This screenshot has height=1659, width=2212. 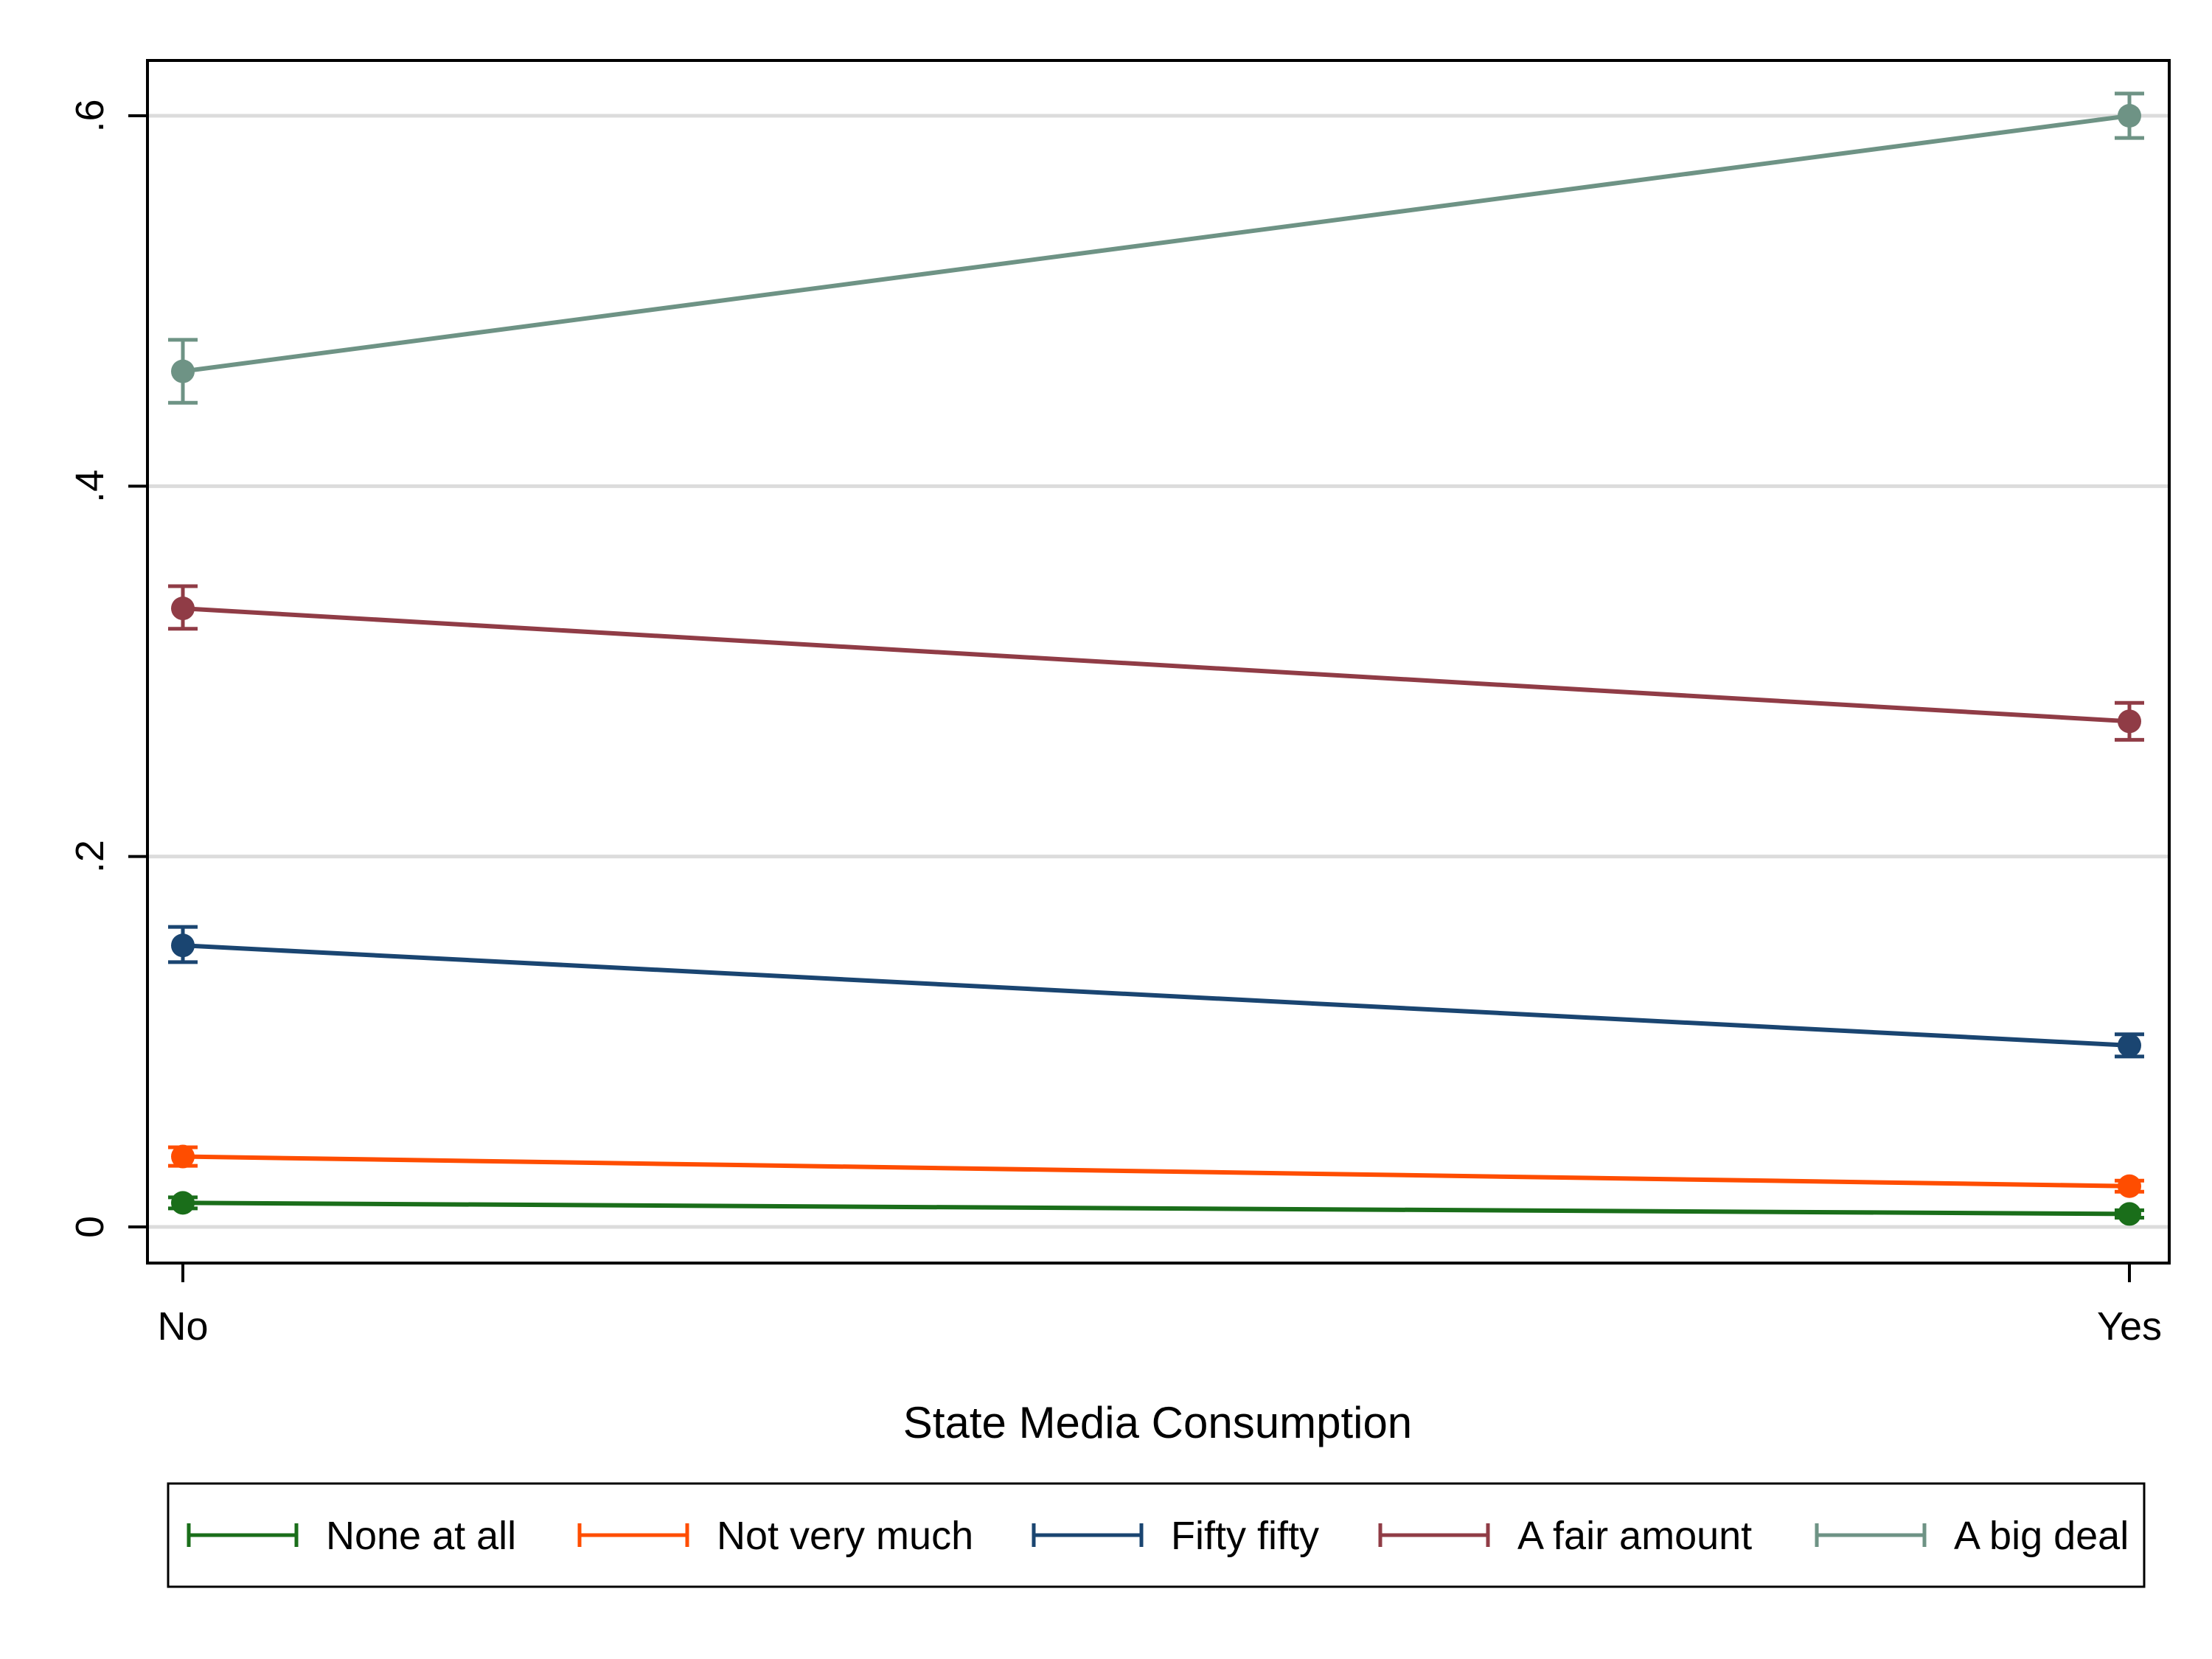 I want to click on y-tick-label: .6, so click(x=90, y=115).